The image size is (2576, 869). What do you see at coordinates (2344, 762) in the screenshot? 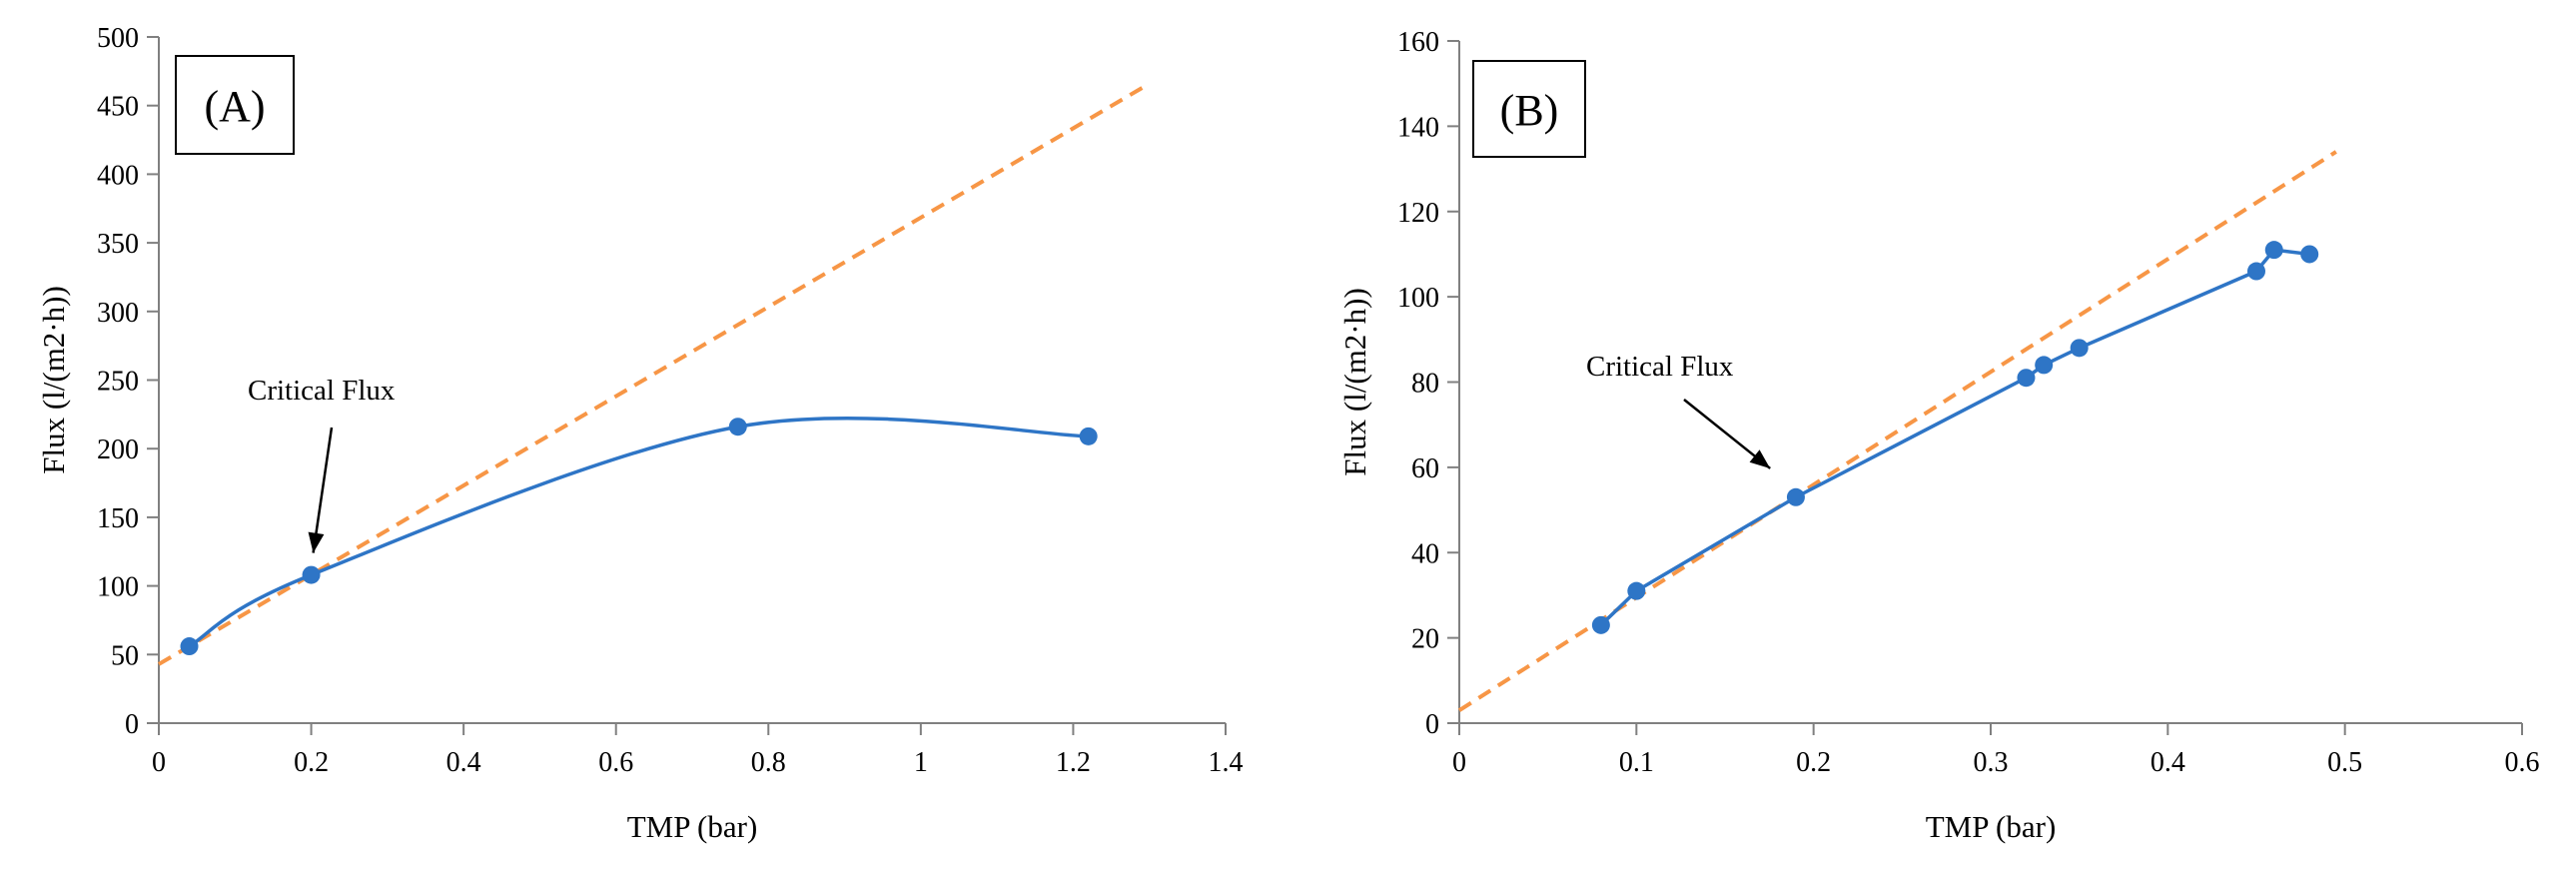
I see `x-tick-label: 0.5` at bounding box center [2344, 762].